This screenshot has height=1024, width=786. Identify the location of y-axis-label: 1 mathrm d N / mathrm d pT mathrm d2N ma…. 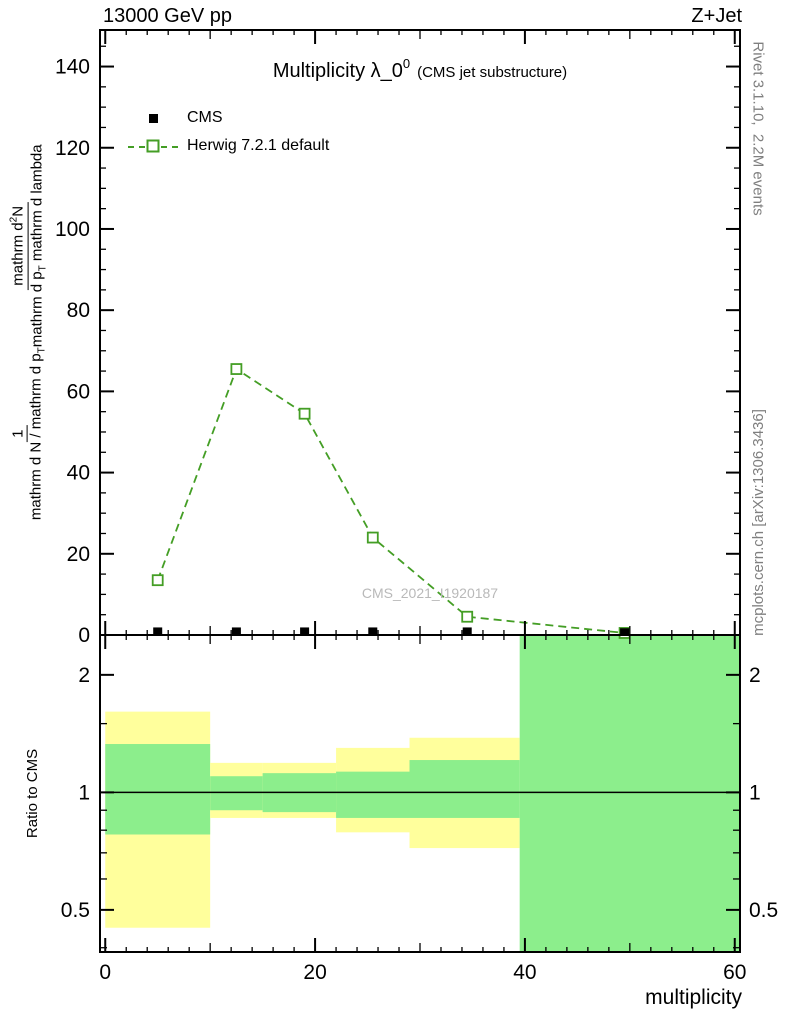
(29, 332).